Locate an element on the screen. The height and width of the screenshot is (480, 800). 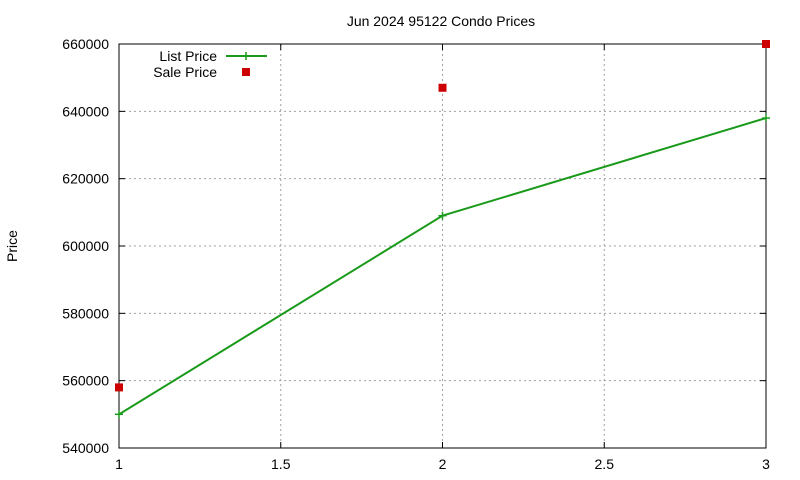
legend-item: List Price is located at coordinates (213, 56).